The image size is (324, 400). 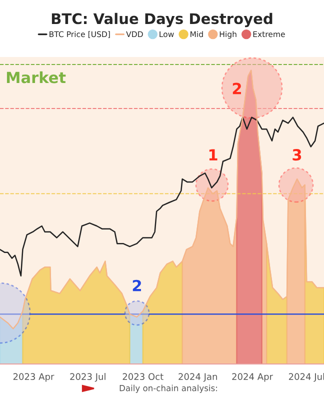 What do you see at coordinates (252, 377) in the screenshot?
I see `x-tick-label: 2024 Apr` at bounding box center [252, 377].